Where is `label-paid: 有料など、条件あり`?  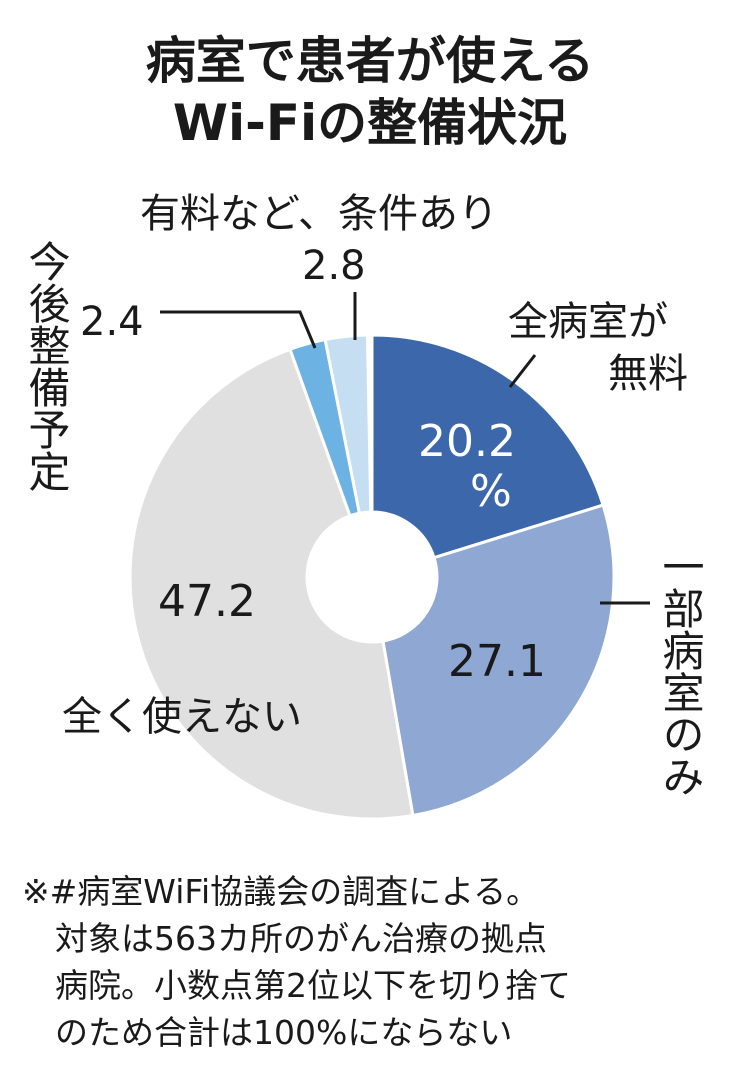
label-paid: 有料など、条件あり is located at coordinates (319, 214).